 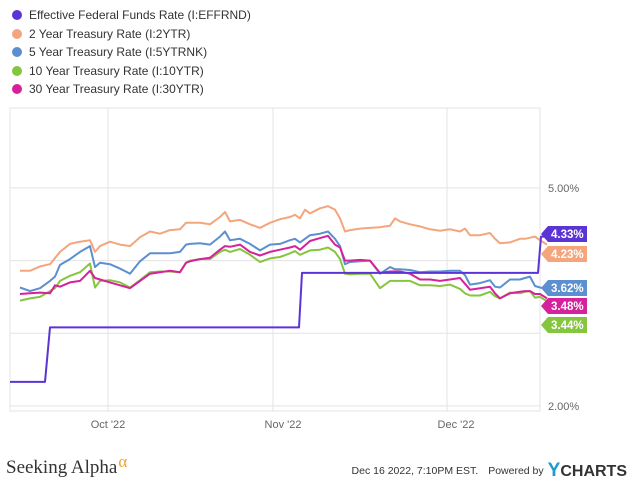 I want to click on alpha-icon: α, so click(x=123, y=461).